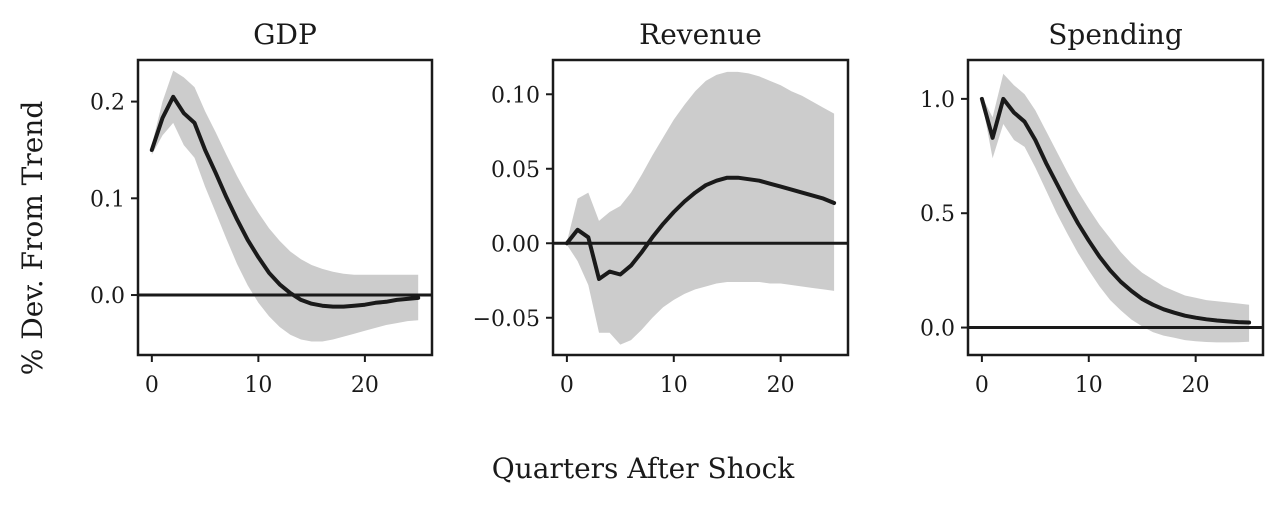 The width and height of the screenshot is (1284, 505). I want to click on gdp-title: GDP, so click(285, 34).